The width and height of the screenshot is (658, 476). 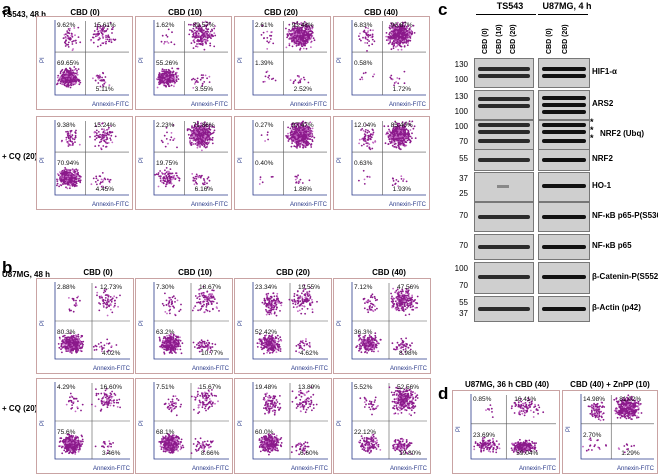 What do you see at coordinates (165, 387) in the screenshot?
I see `quadrant-ul-value: 7.51%` at bounding box center [165, 387].